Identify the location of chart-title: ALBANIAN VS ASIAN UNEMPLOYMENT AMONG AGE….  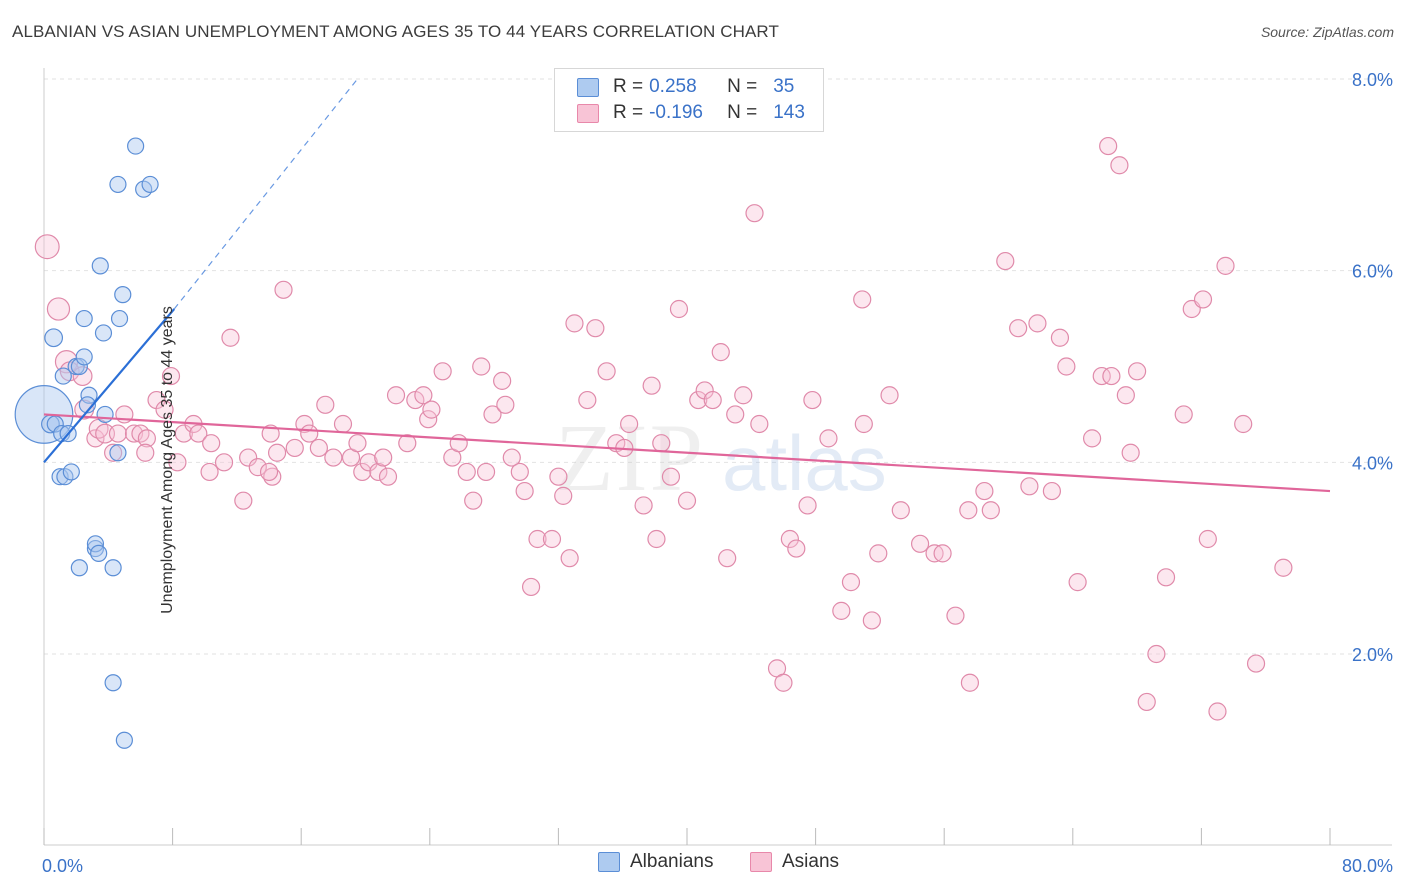
(395, 31).